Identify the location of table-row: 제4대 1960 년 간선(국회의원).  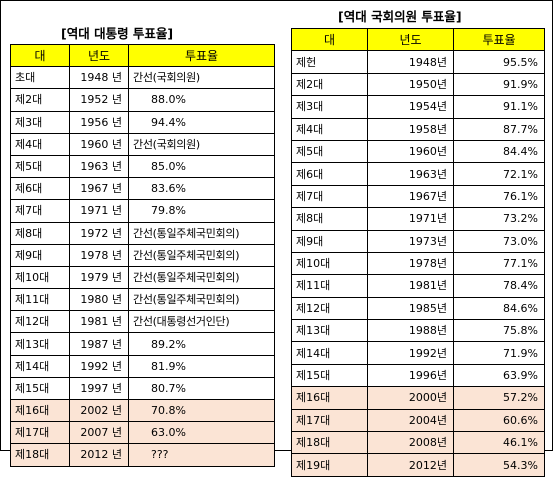
(142, 144).